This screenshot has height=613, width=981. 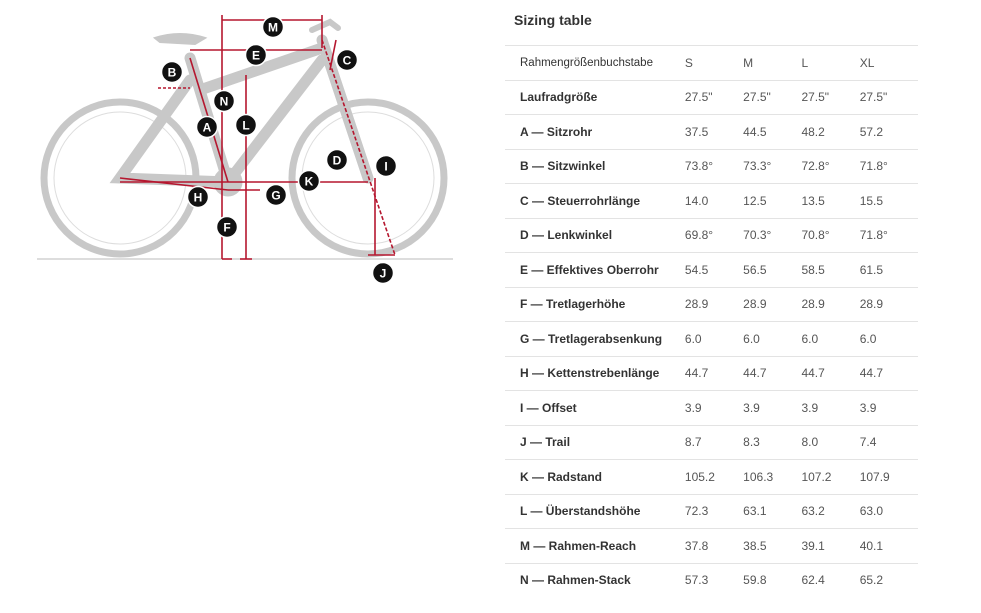 I want to click on handlebar, so click(x=325, y=25).